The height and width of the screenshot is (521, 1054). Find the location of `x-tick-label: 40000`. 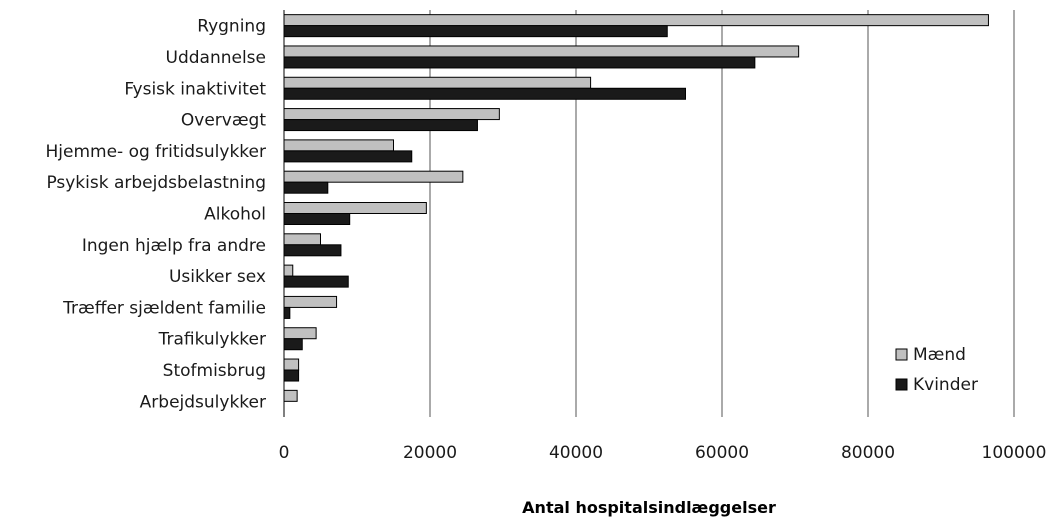

x-tick-label: 40000 is located at coordinates (576, 453).